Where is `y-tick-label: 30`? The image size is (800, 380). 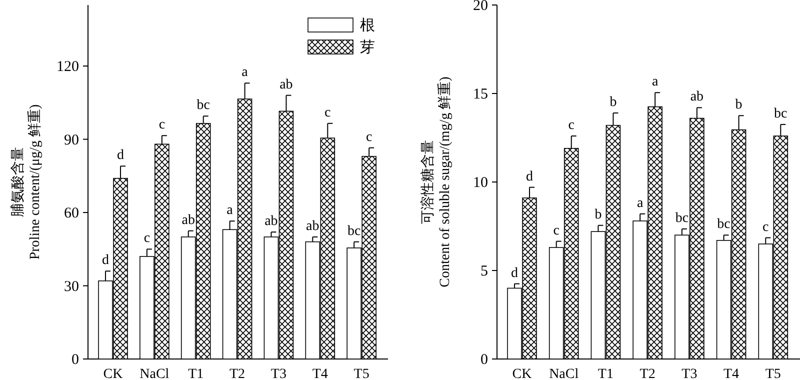 y-tick-label: 30 is located at coordinates (71, 286).